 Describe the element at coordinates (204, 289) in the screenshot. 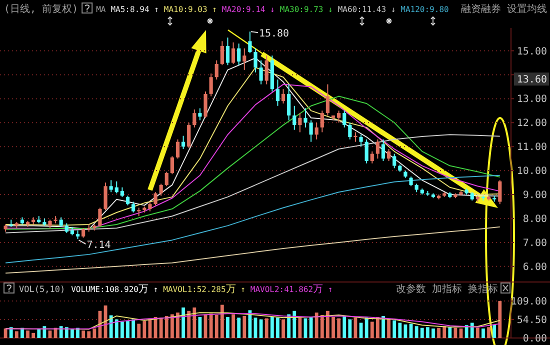

I see `series-label: MAVOL1:52.285万 ↑` at that location.